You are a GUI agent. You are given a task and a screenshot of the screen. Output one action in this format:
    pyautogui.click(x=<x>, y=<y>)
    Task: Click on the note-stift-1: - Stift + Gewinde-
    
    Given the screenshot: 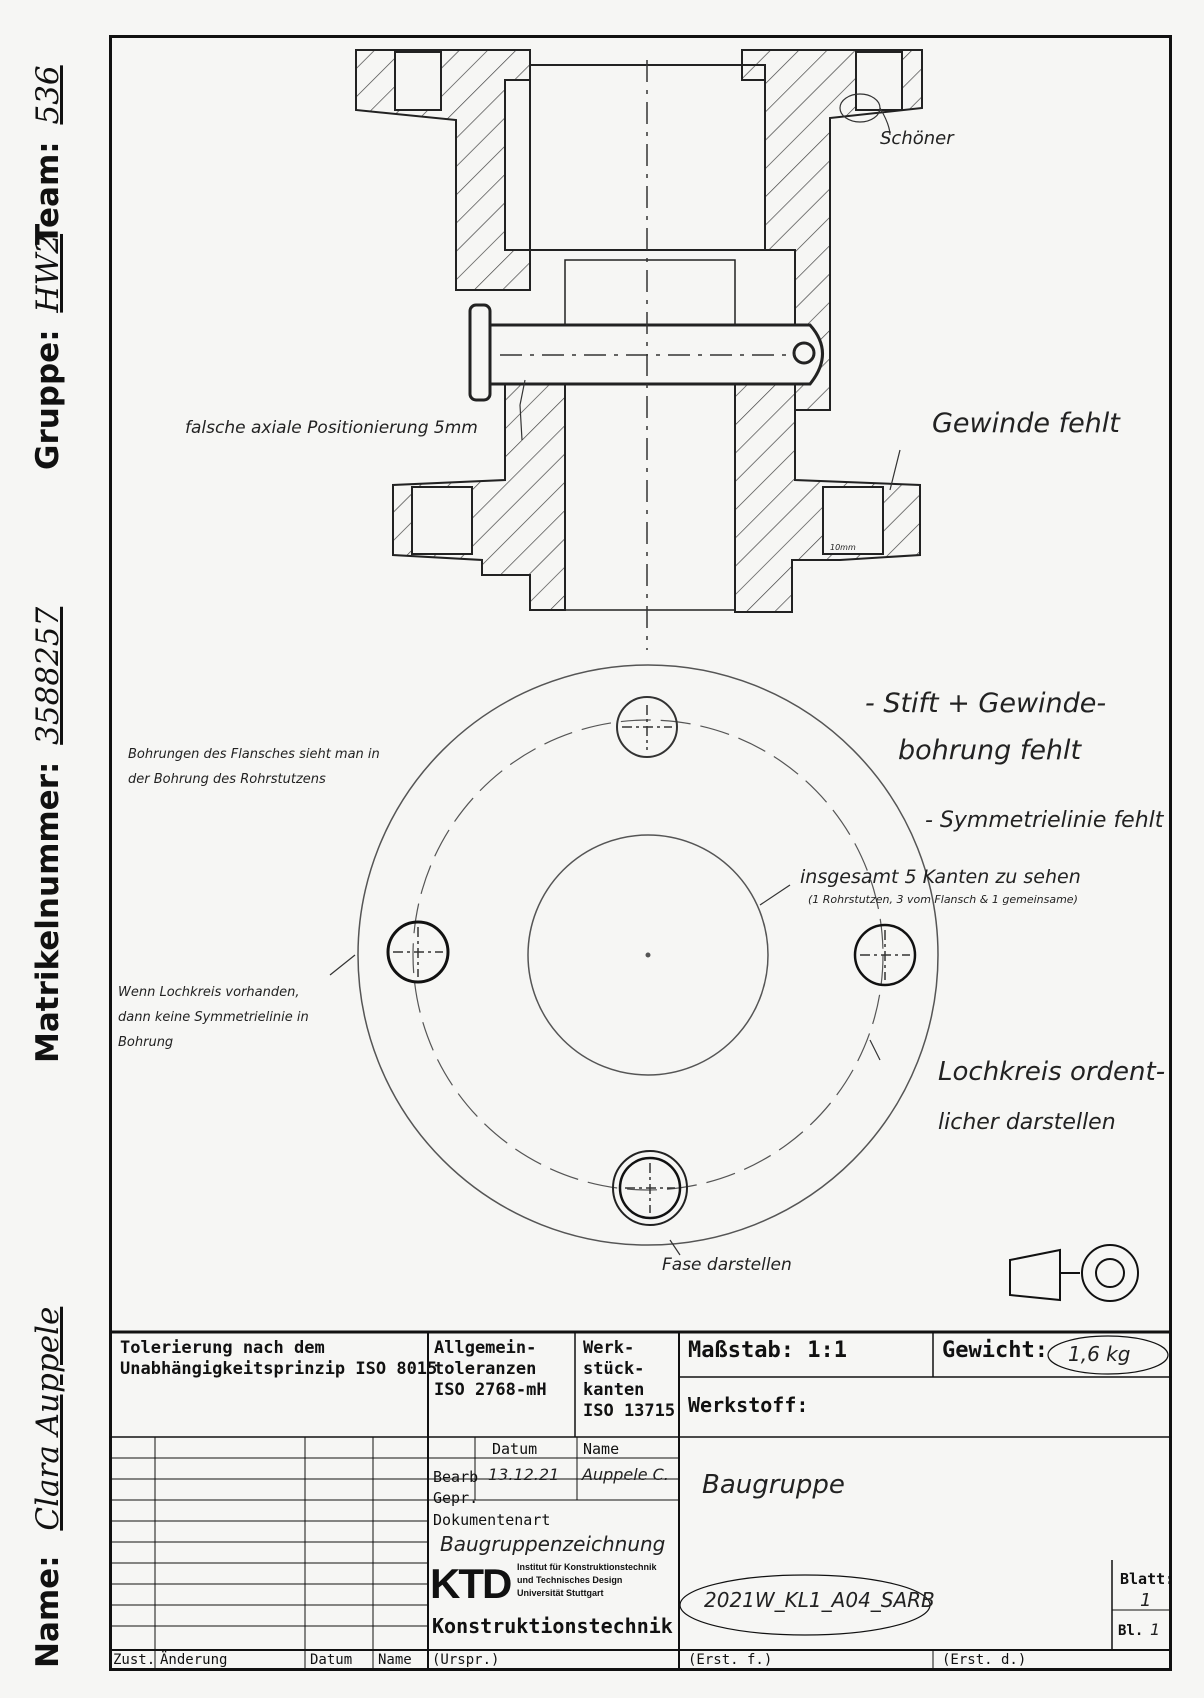 What is the action you would take?
    pyautogui.click(x=986, y=703)
    